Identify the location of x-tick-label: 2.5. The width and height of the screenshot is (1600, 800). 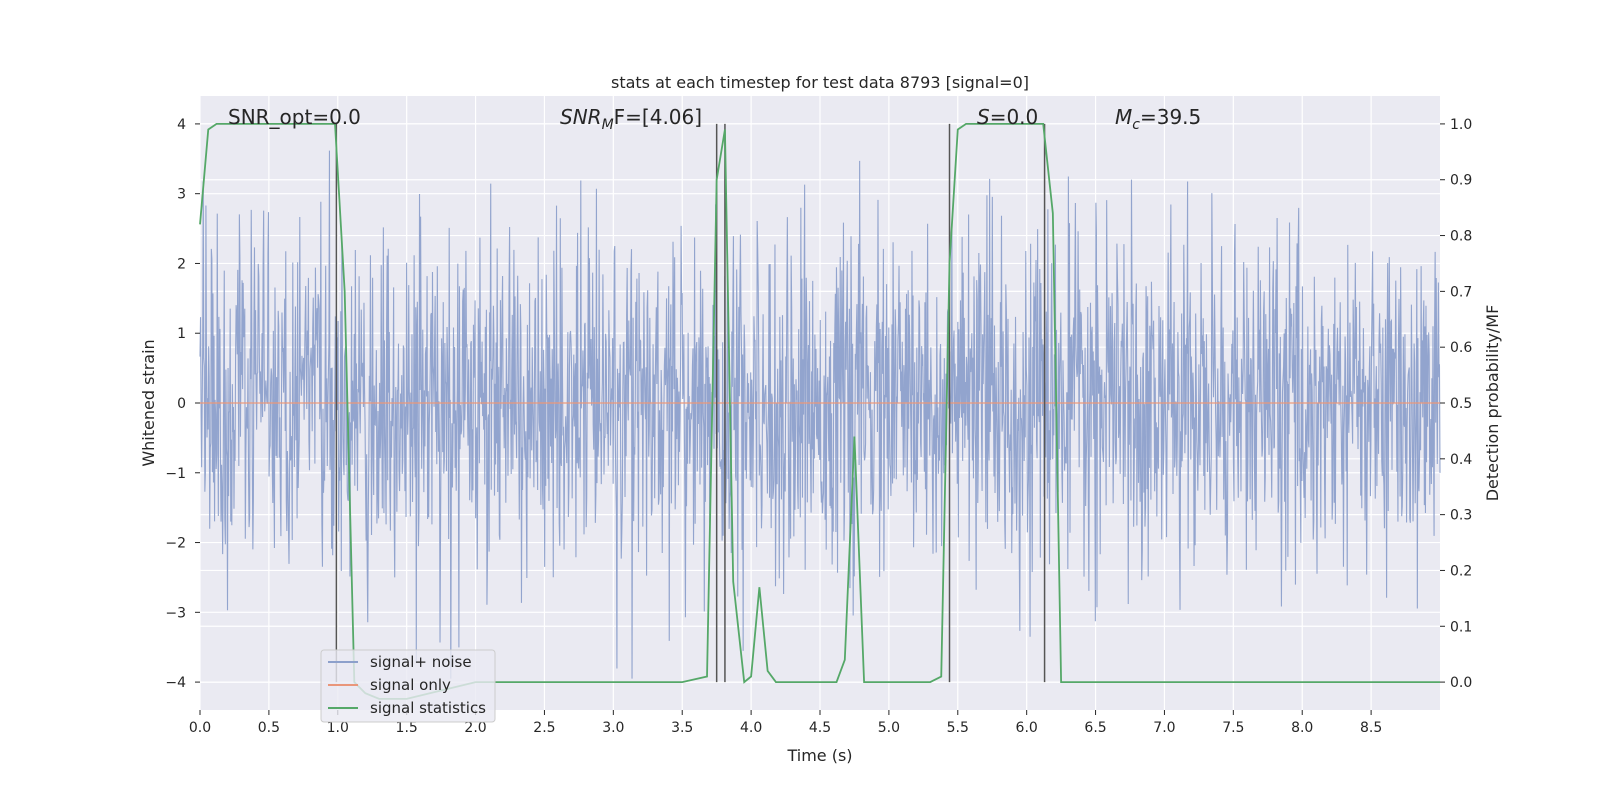
(544, 728).